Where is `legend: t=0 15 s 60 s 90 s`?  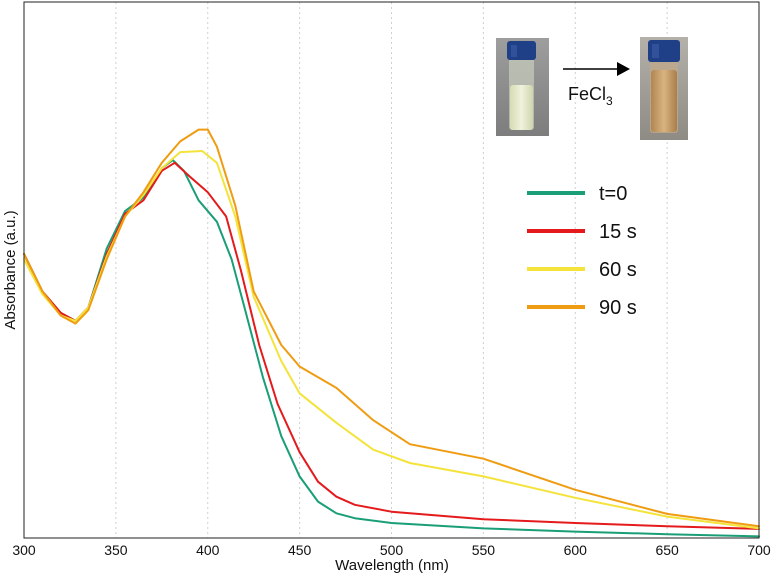
legend: t=0 15 s 60 s 90 s is located at coordinates (582, 251).